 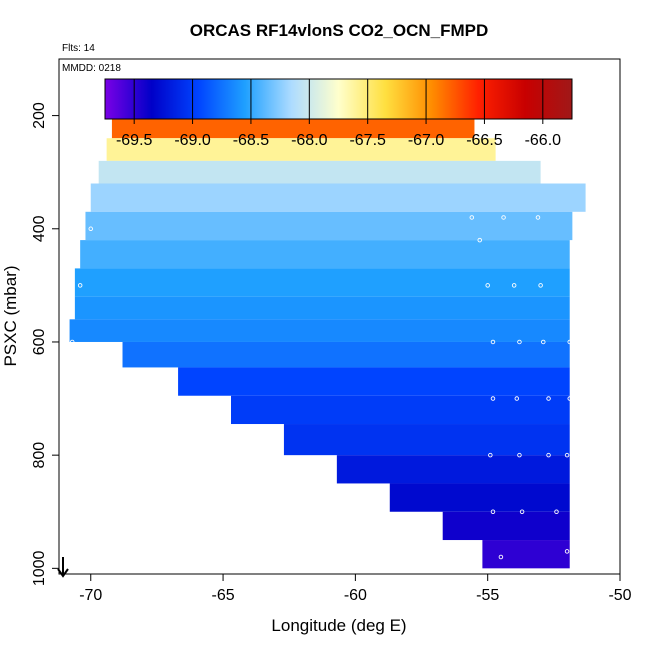 I want to click on x-tick-label: -55, so click(x=487, y=595).